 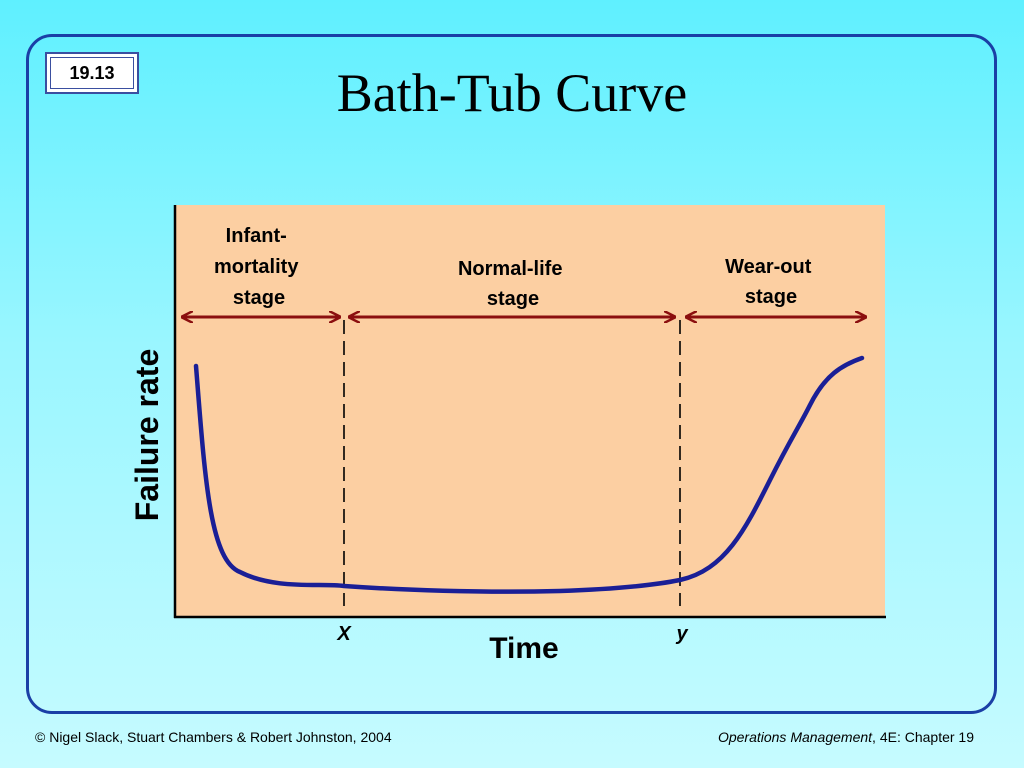 I want to click on y-axis-label: Failure rate, so click(x=147, y=435).